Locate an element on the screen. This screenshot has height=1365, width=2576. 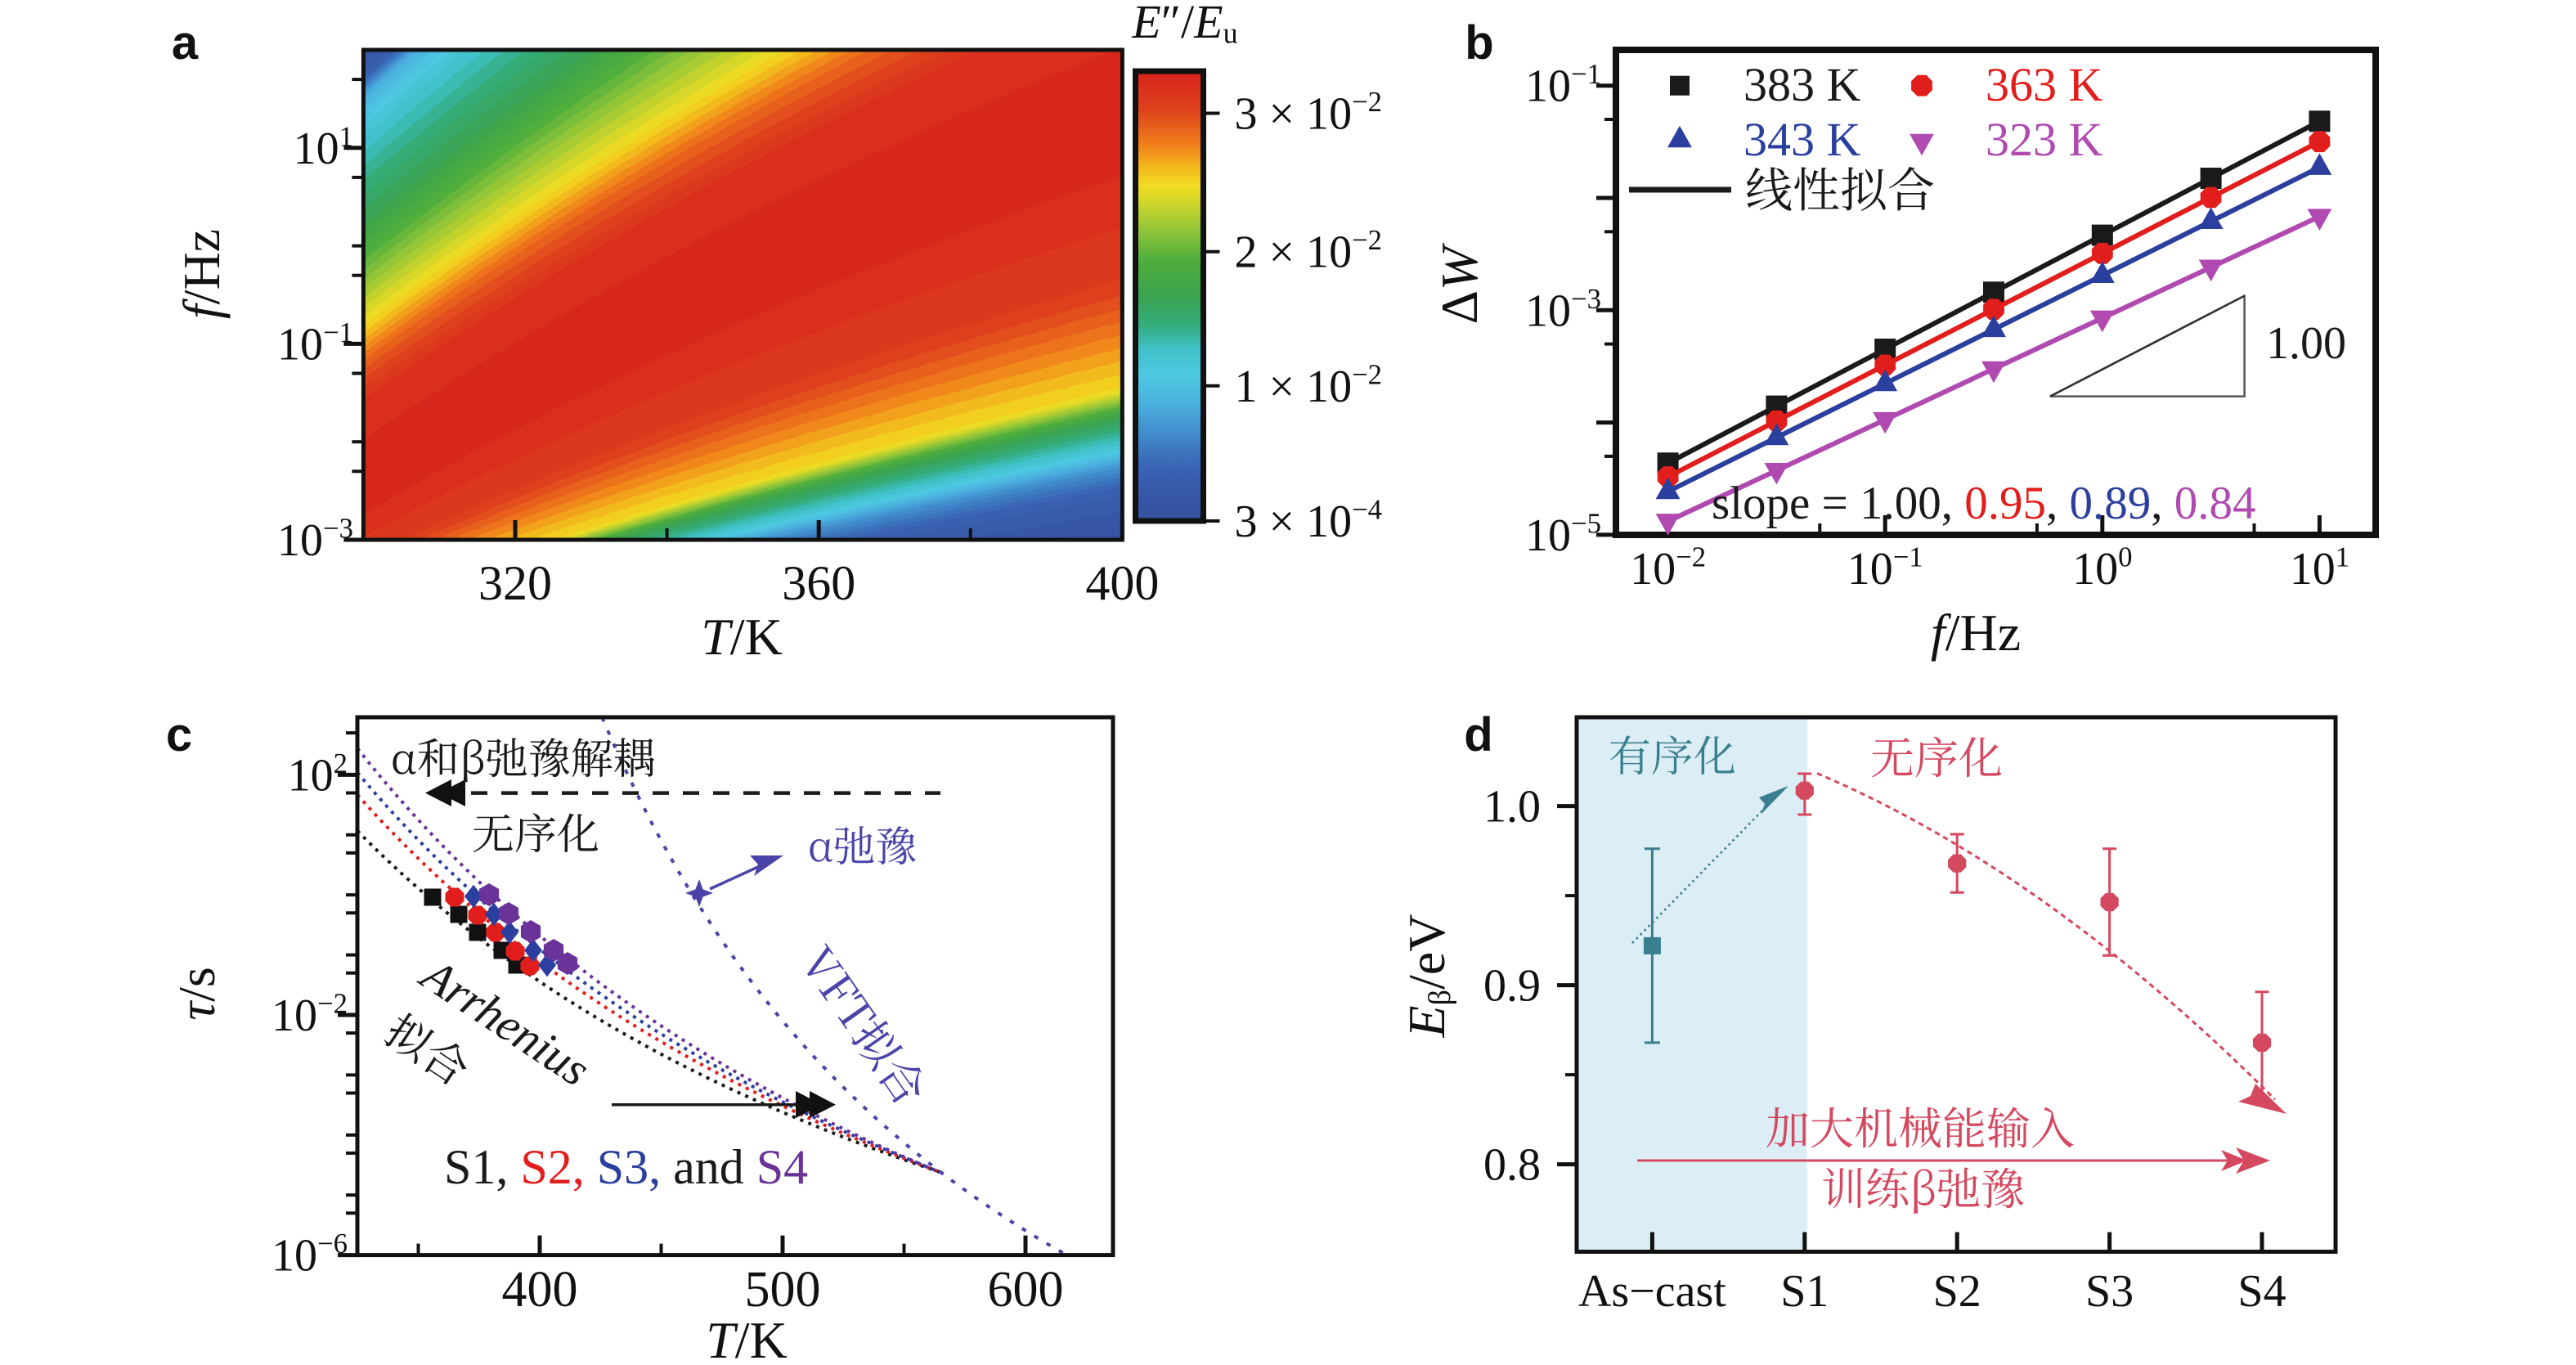
svg-text: 10¹ is located at coordinates (323, 147).